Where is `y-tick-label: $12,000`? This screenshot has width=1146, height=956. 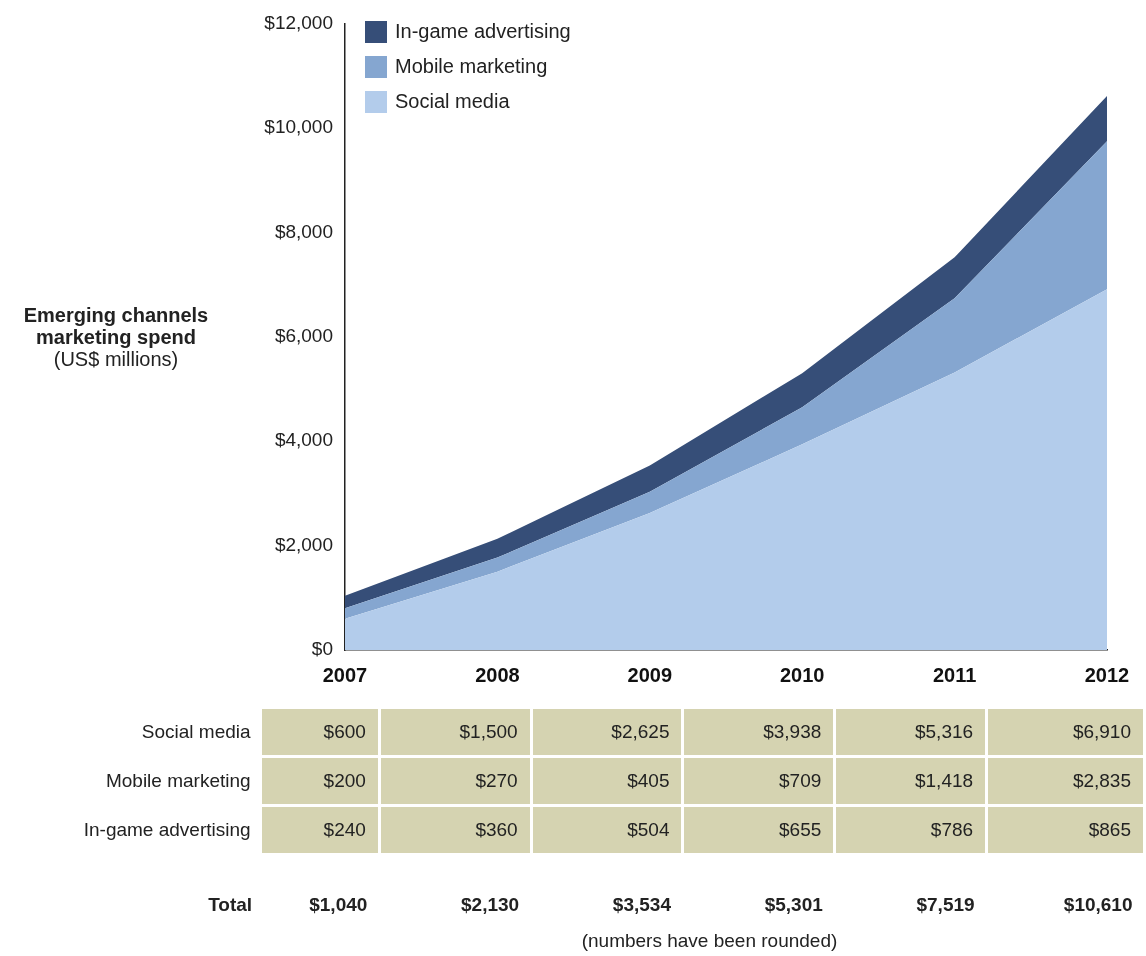 y-tick-label: $12,000 is located at coordinates (298, 22).